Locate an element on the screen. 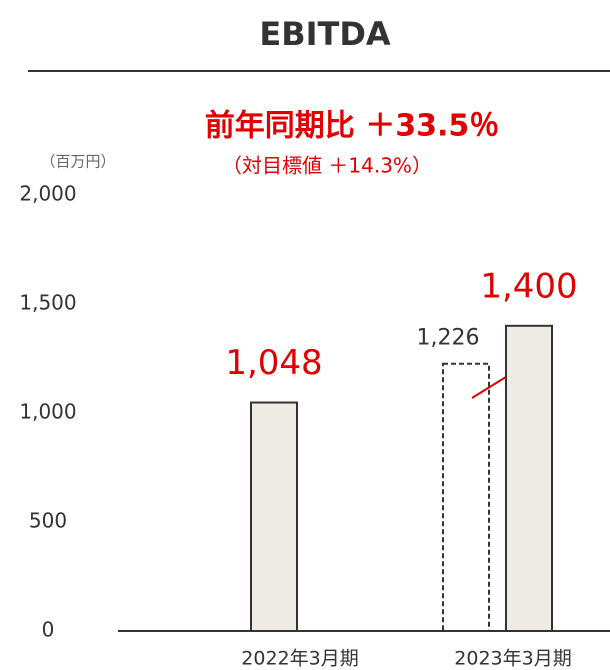 Image resolution: width=610 pixels, height=670 pixels. value-label: 1,226 is located at coordinates (448, 338).